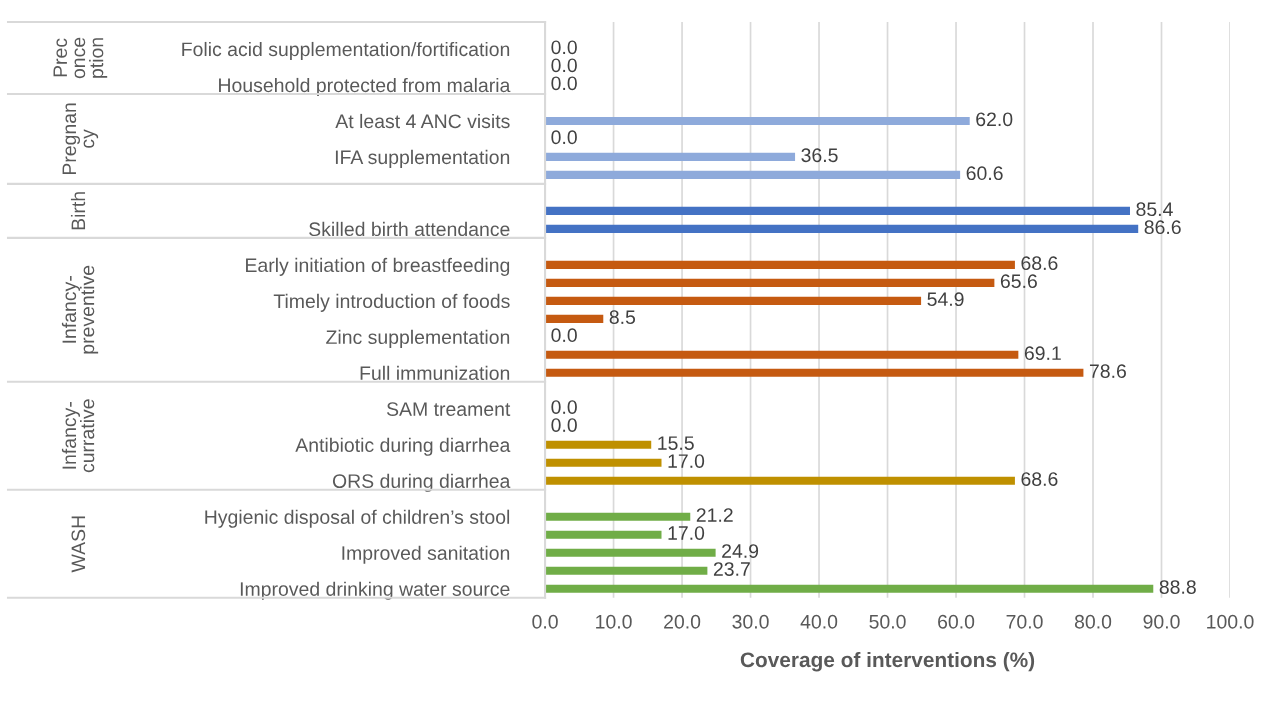 This screenshot has height=709, width=1275. What do you see at coordinates (622, 317) in the screenshot?
I see `data-label: 8.5` at bounding box center [622, 317].